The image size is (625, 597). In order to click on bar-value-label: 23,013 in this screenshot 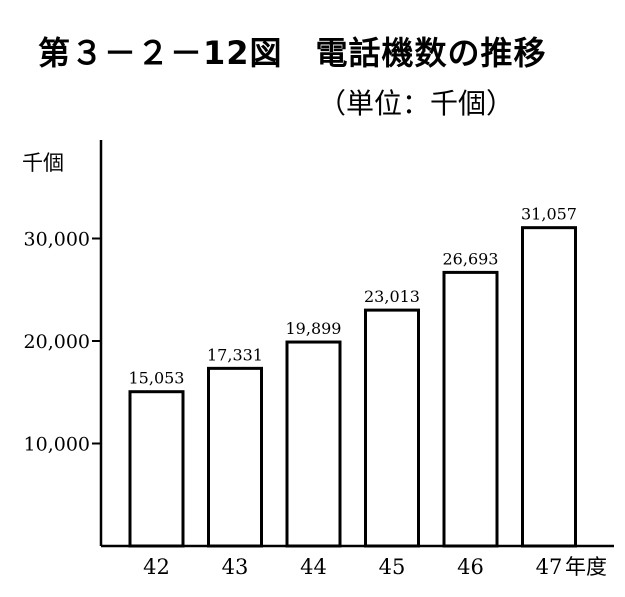, I will do `click(392, 296)`.